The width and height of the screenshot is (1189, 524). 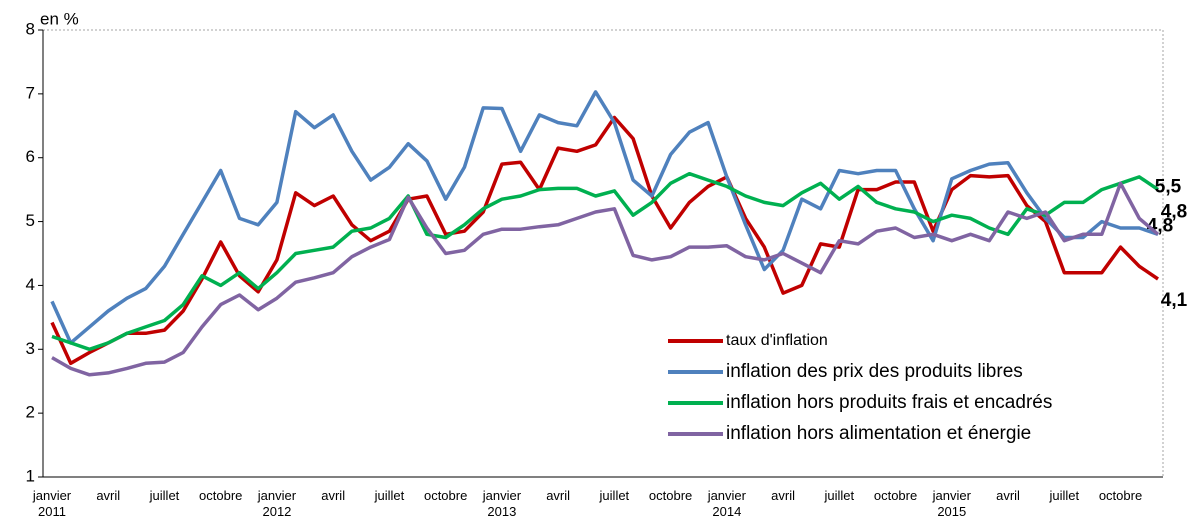 What do you see at coordinates (1174, 211) in the screenshot?
I see `value-label: 4,8` at bounding box center [1174, 211].